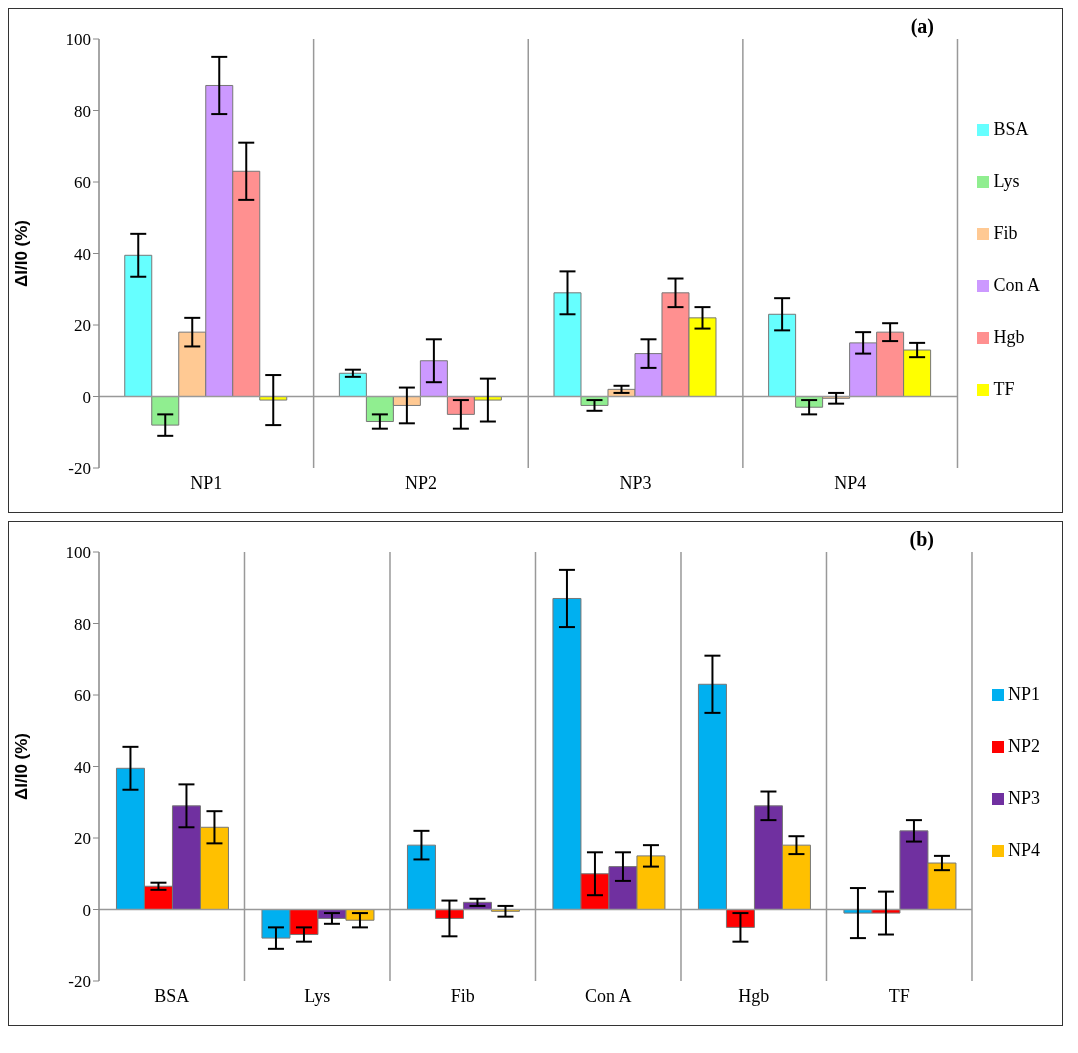 Image resolution: width=1078 pixels, height=1053 pixels. Describe the element at coordinates (1023, 797) in the screenshot. I see `legend-label: NP3` at that location.